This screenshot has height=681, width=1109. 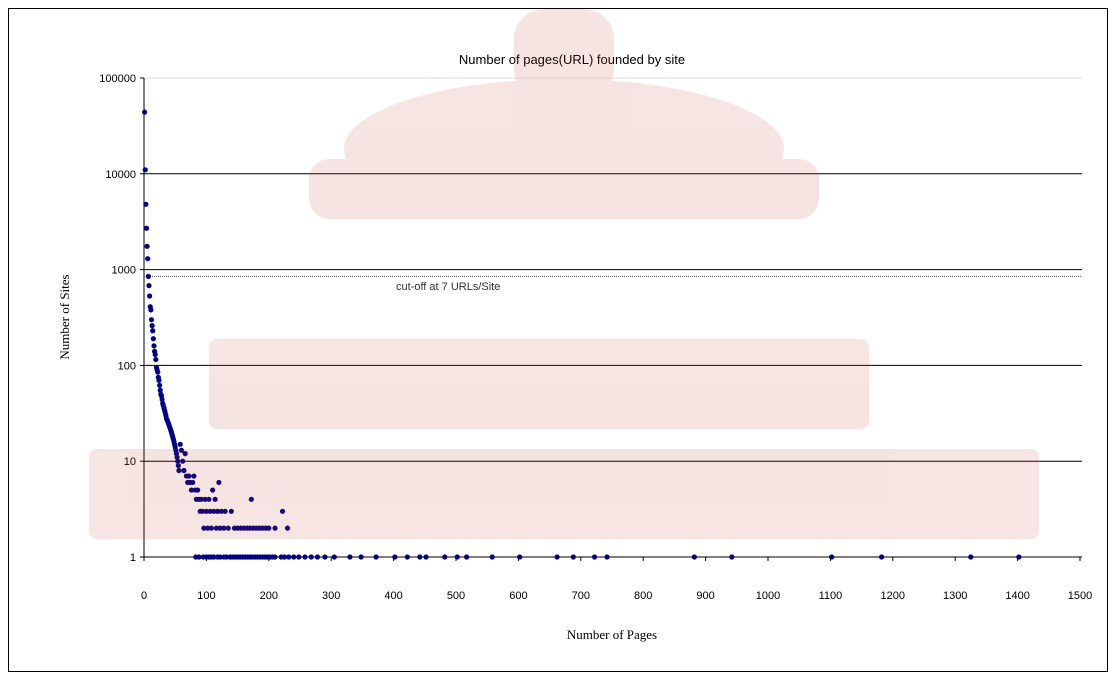 What do you see at coordinates (64, 316) in the screenshot?
I see `y-axis-label: Number of Sites` at bounding box center [64, 316].